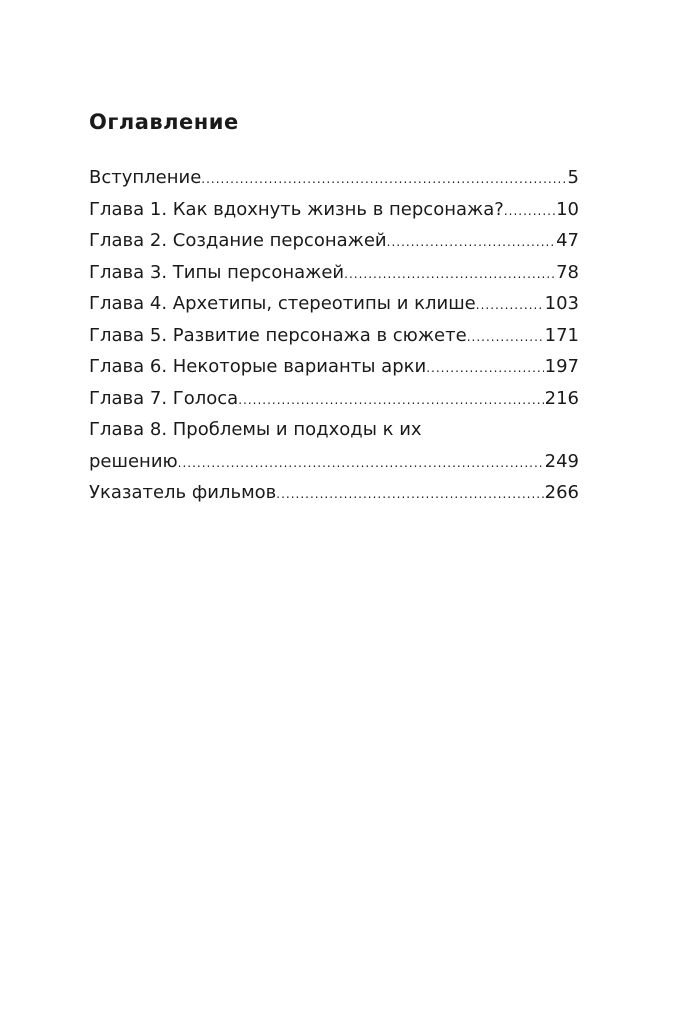  I want to click on toc-label: Глава 7. Голоса, so click(164, 398).